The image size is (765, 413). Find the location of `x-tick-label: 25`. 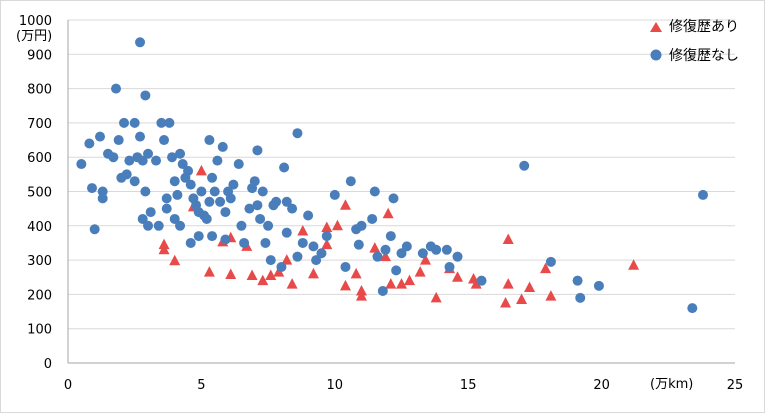

x-tick-label: 25 is located at coordinates (735, 385).